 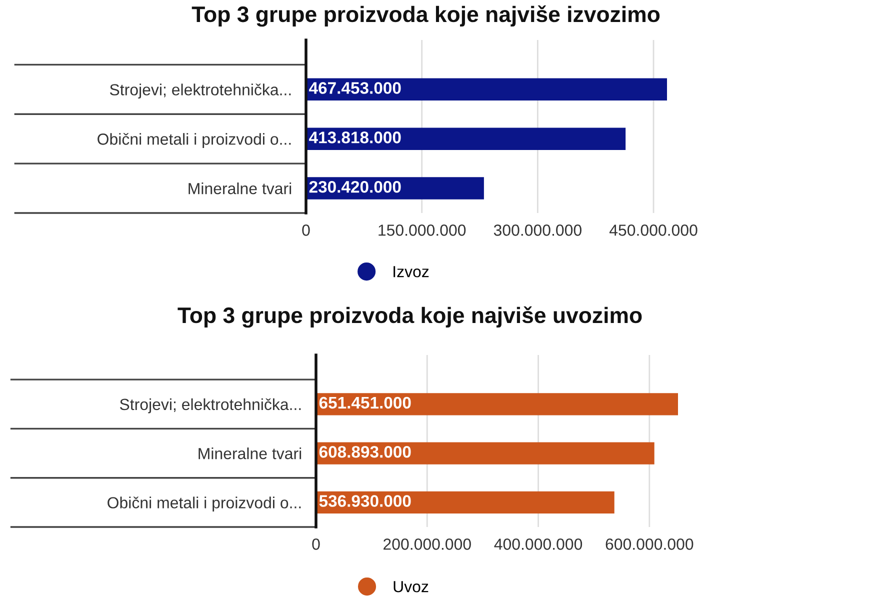 I want to click on x-tick-label: 150.000.000, so click(x=422, y=230).